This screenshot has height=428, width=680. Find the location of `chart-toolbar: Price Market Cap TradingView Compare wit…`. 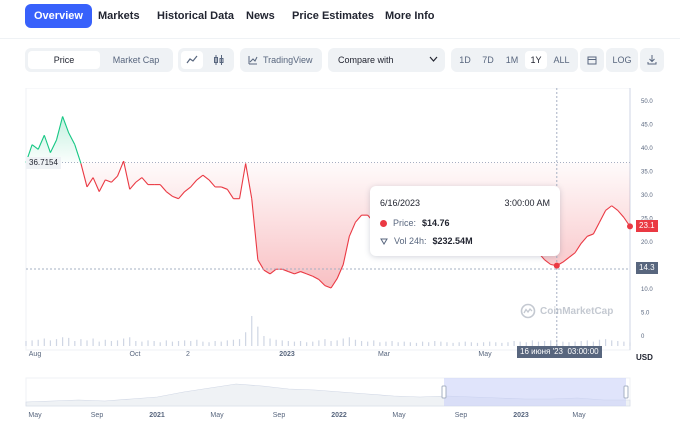

chart-toolbar: Price Market Cap TradingView Compare wit… is located at coordinates (340, 62).